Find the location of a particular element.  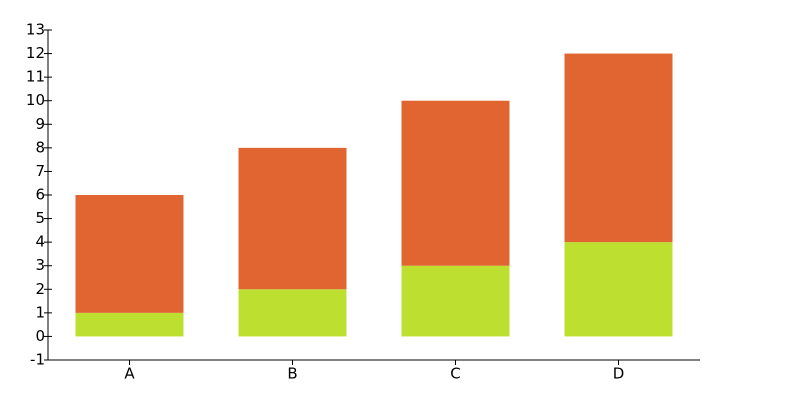

x-tick-label: C is located at coordinates (455, 374).